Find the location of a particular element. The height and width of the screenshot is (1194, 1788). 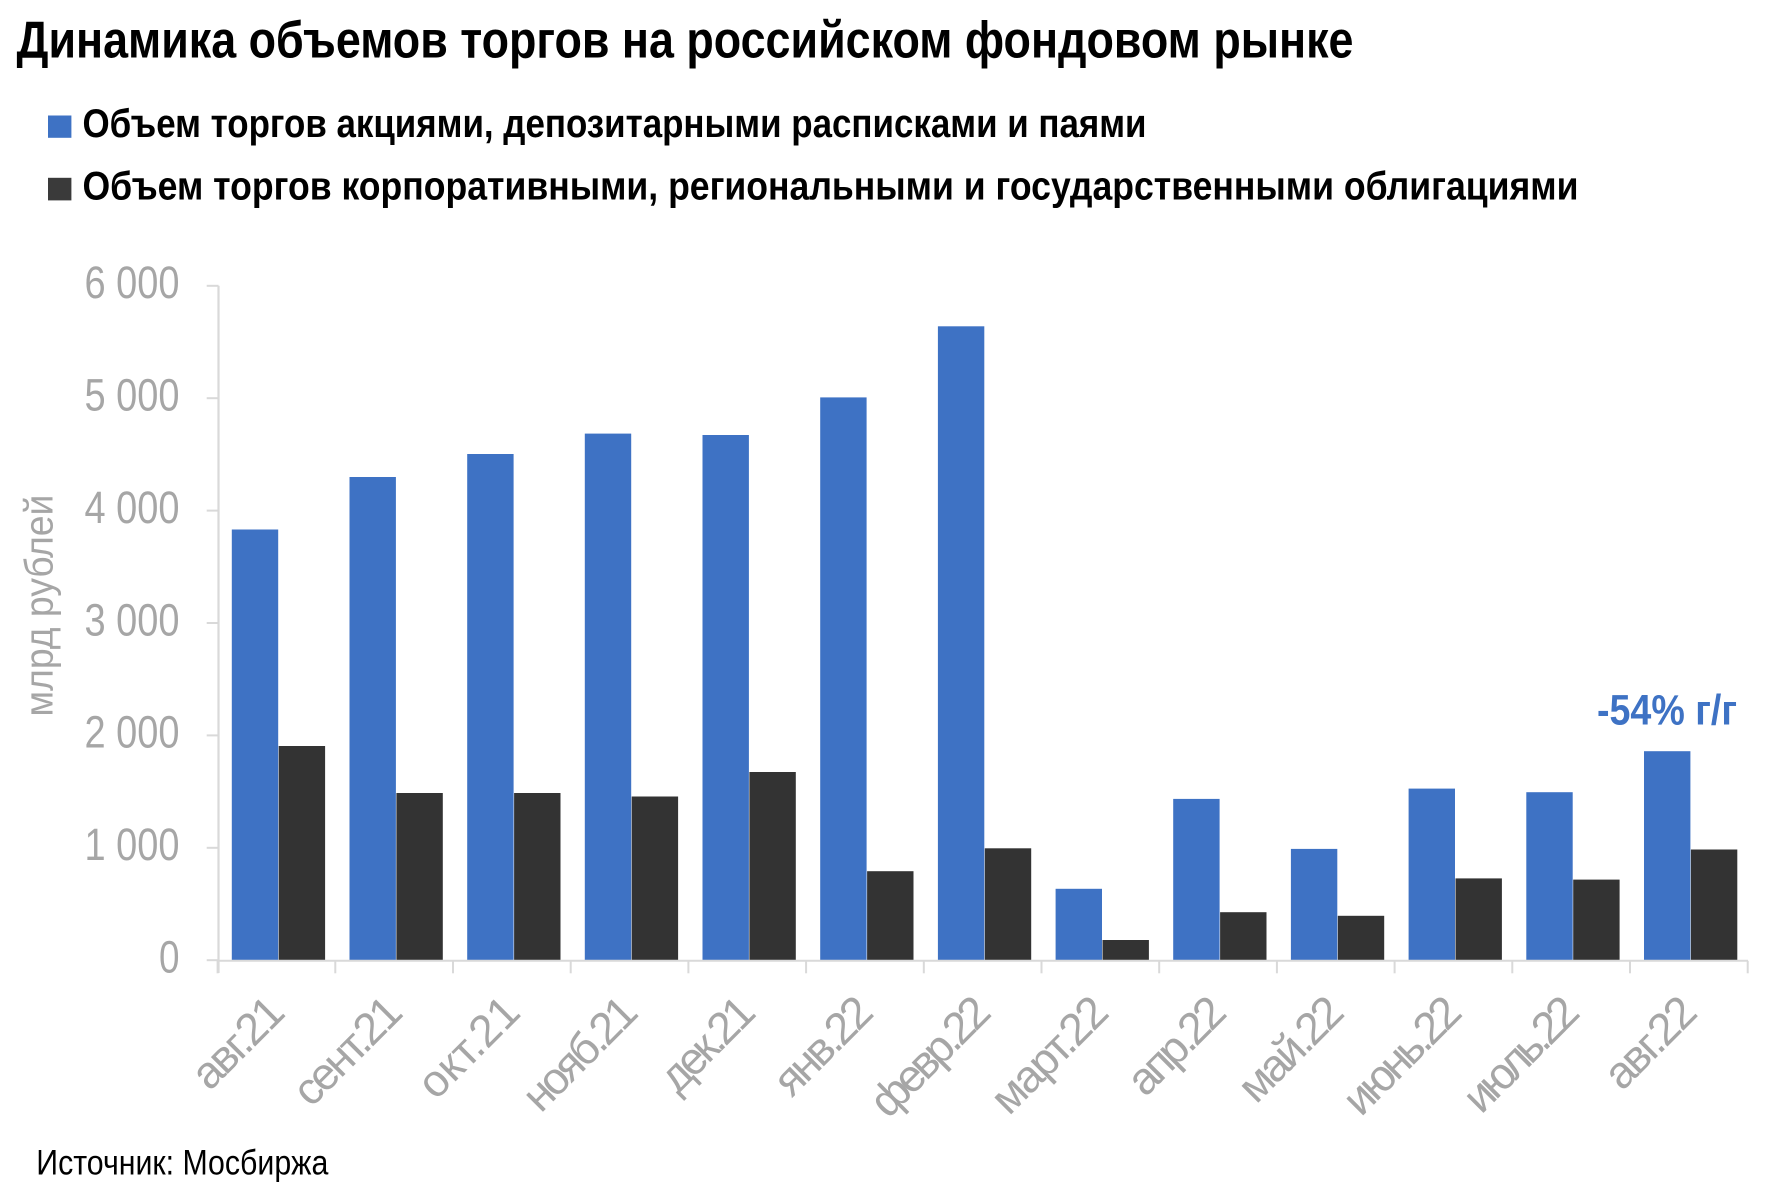

svg-text: Источник: Мосбиржа is located at coordinates (182, 1163).